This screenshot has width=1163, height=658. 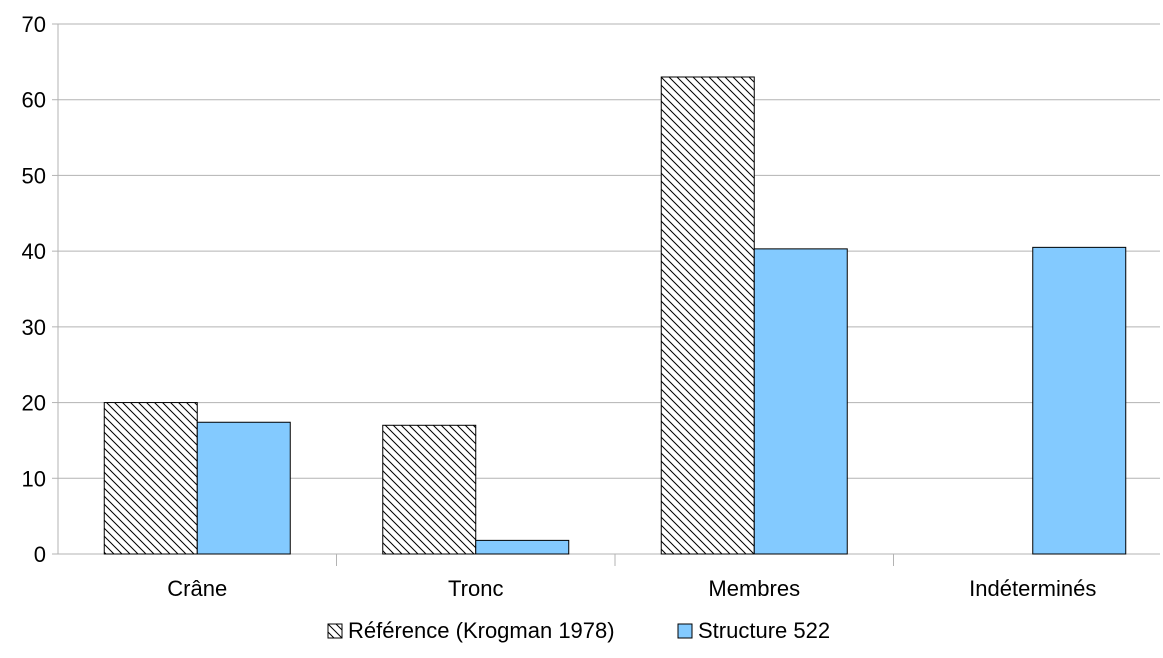 I want to click on legend-label: Référence (Krogman 1978), so click(x=481, y=630).